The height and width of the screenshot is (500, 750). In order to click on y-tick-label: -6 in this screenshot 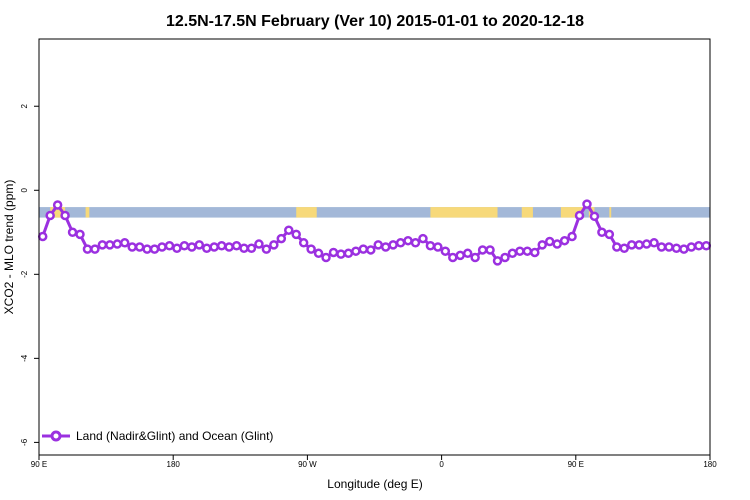, I will do `click(24, 442)`.